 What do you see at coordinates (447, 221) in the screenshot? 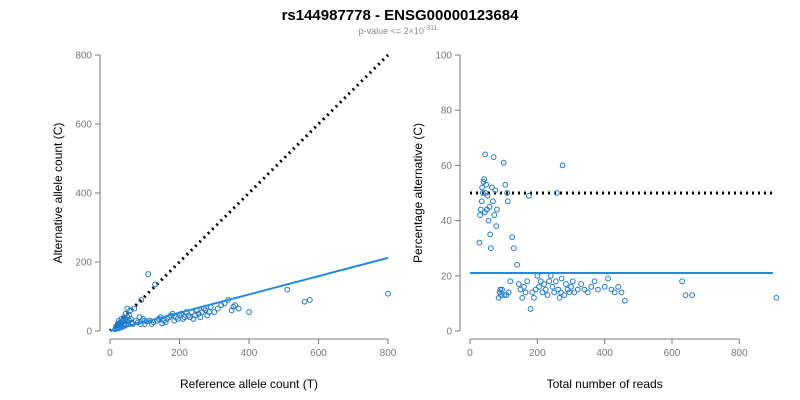
I see `y-tick-label: 40` at bounding box center [447, 221].